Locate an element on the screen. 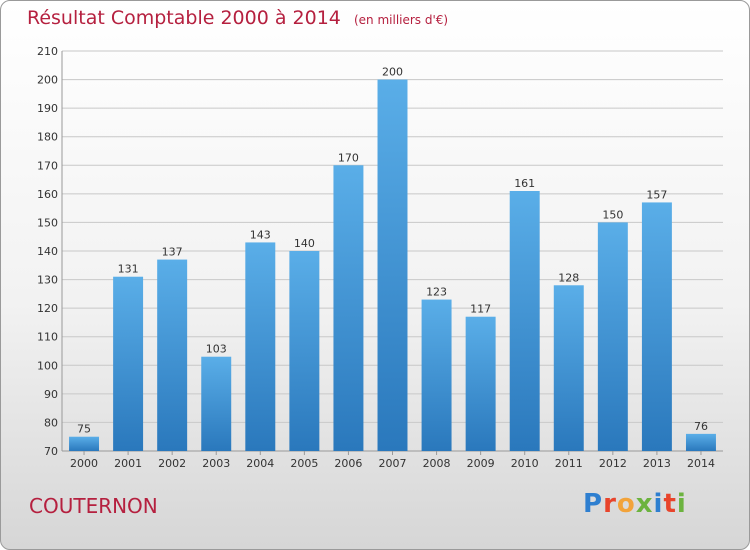 The image size is (750, 550). data-label: 75 is located at coordinates (84, 429).